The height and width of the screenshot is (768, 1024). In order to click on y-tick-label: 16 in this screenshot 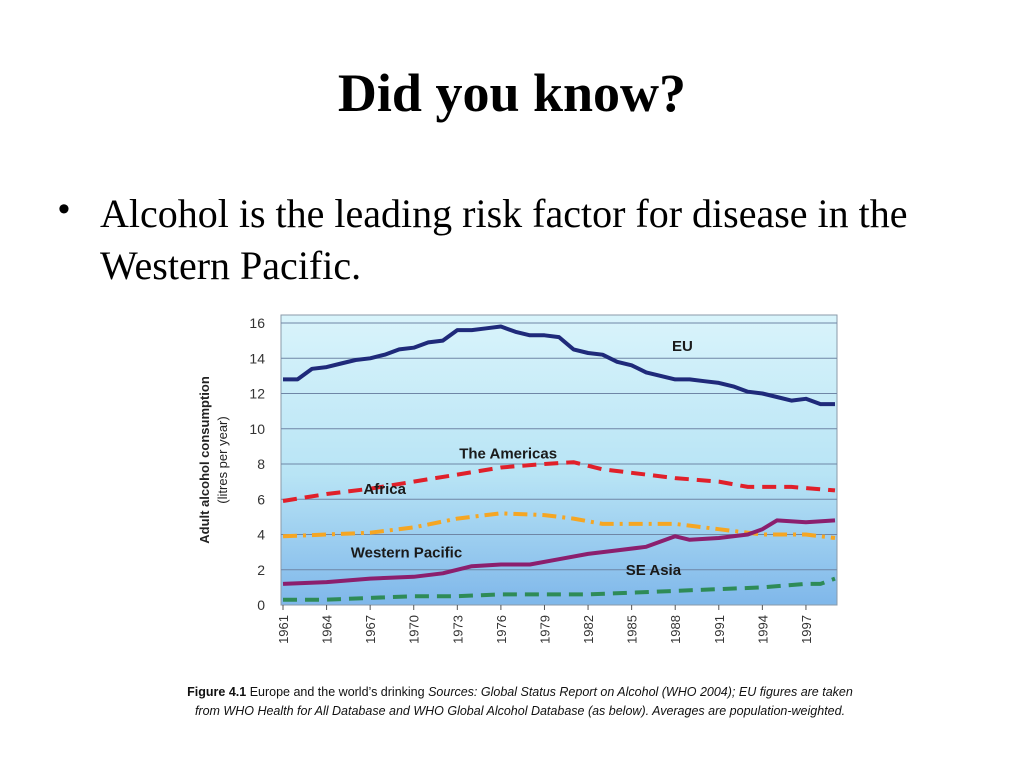, I will do `click(257, 323)`.